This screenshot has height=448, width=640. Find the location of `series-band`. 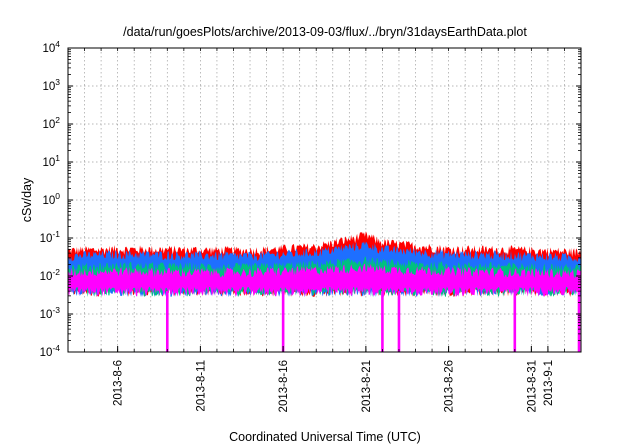

series-band is located at coordinates (324, 280).